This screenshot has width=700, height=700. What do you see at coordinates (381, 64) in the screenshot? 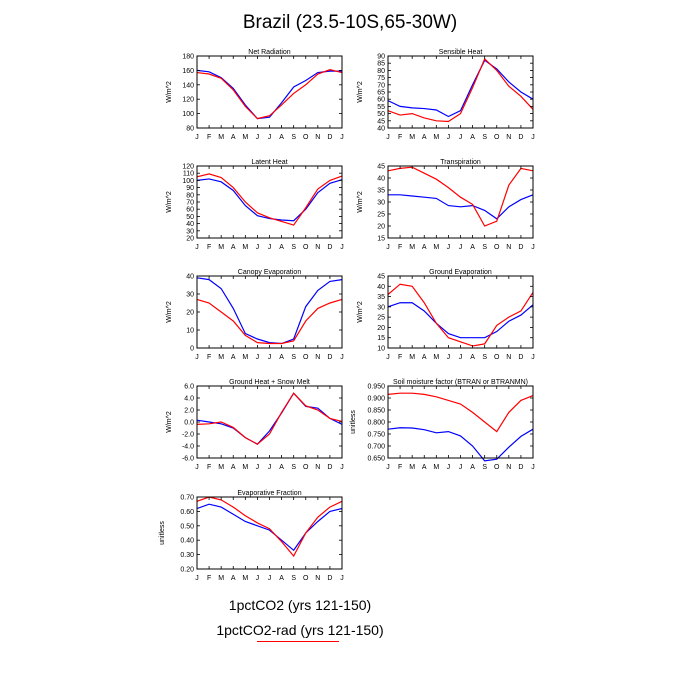
I see `y-tick-label: 85` at bounding box center [381, 64].